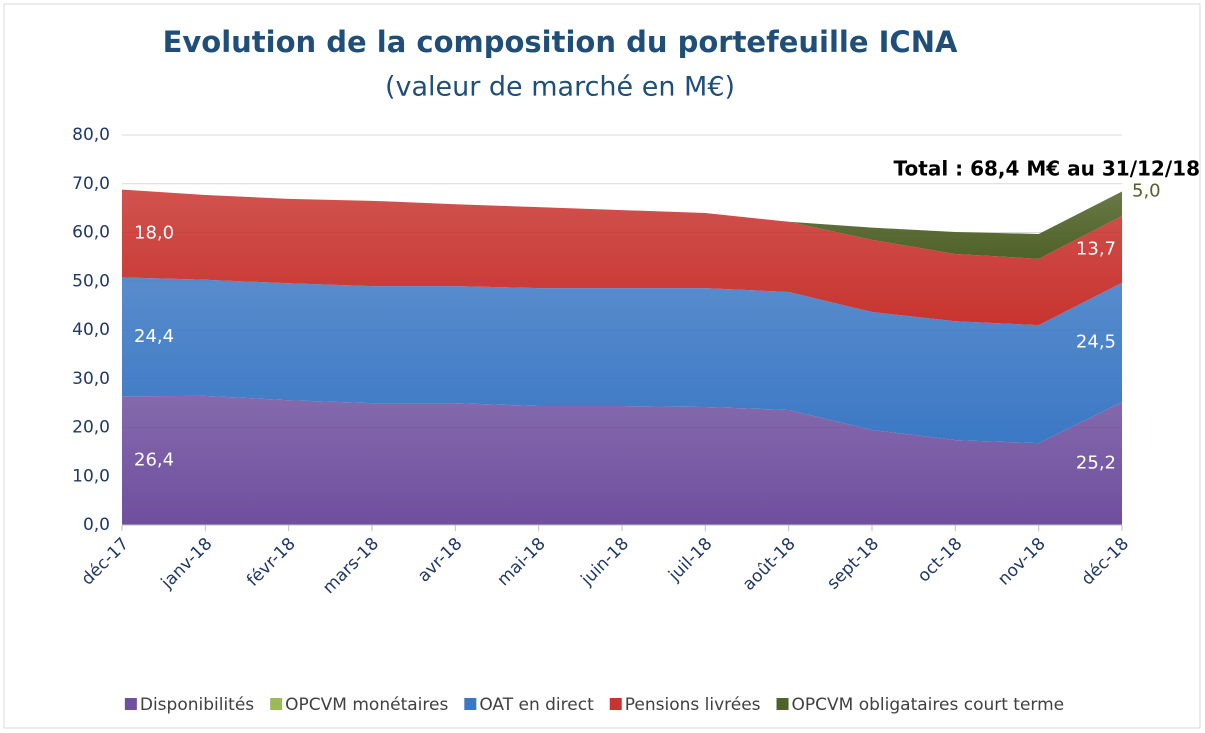  Describe the element at coordinates (91, 184) in the screenshot. I see `y-tick-label: 70,0` at that location.